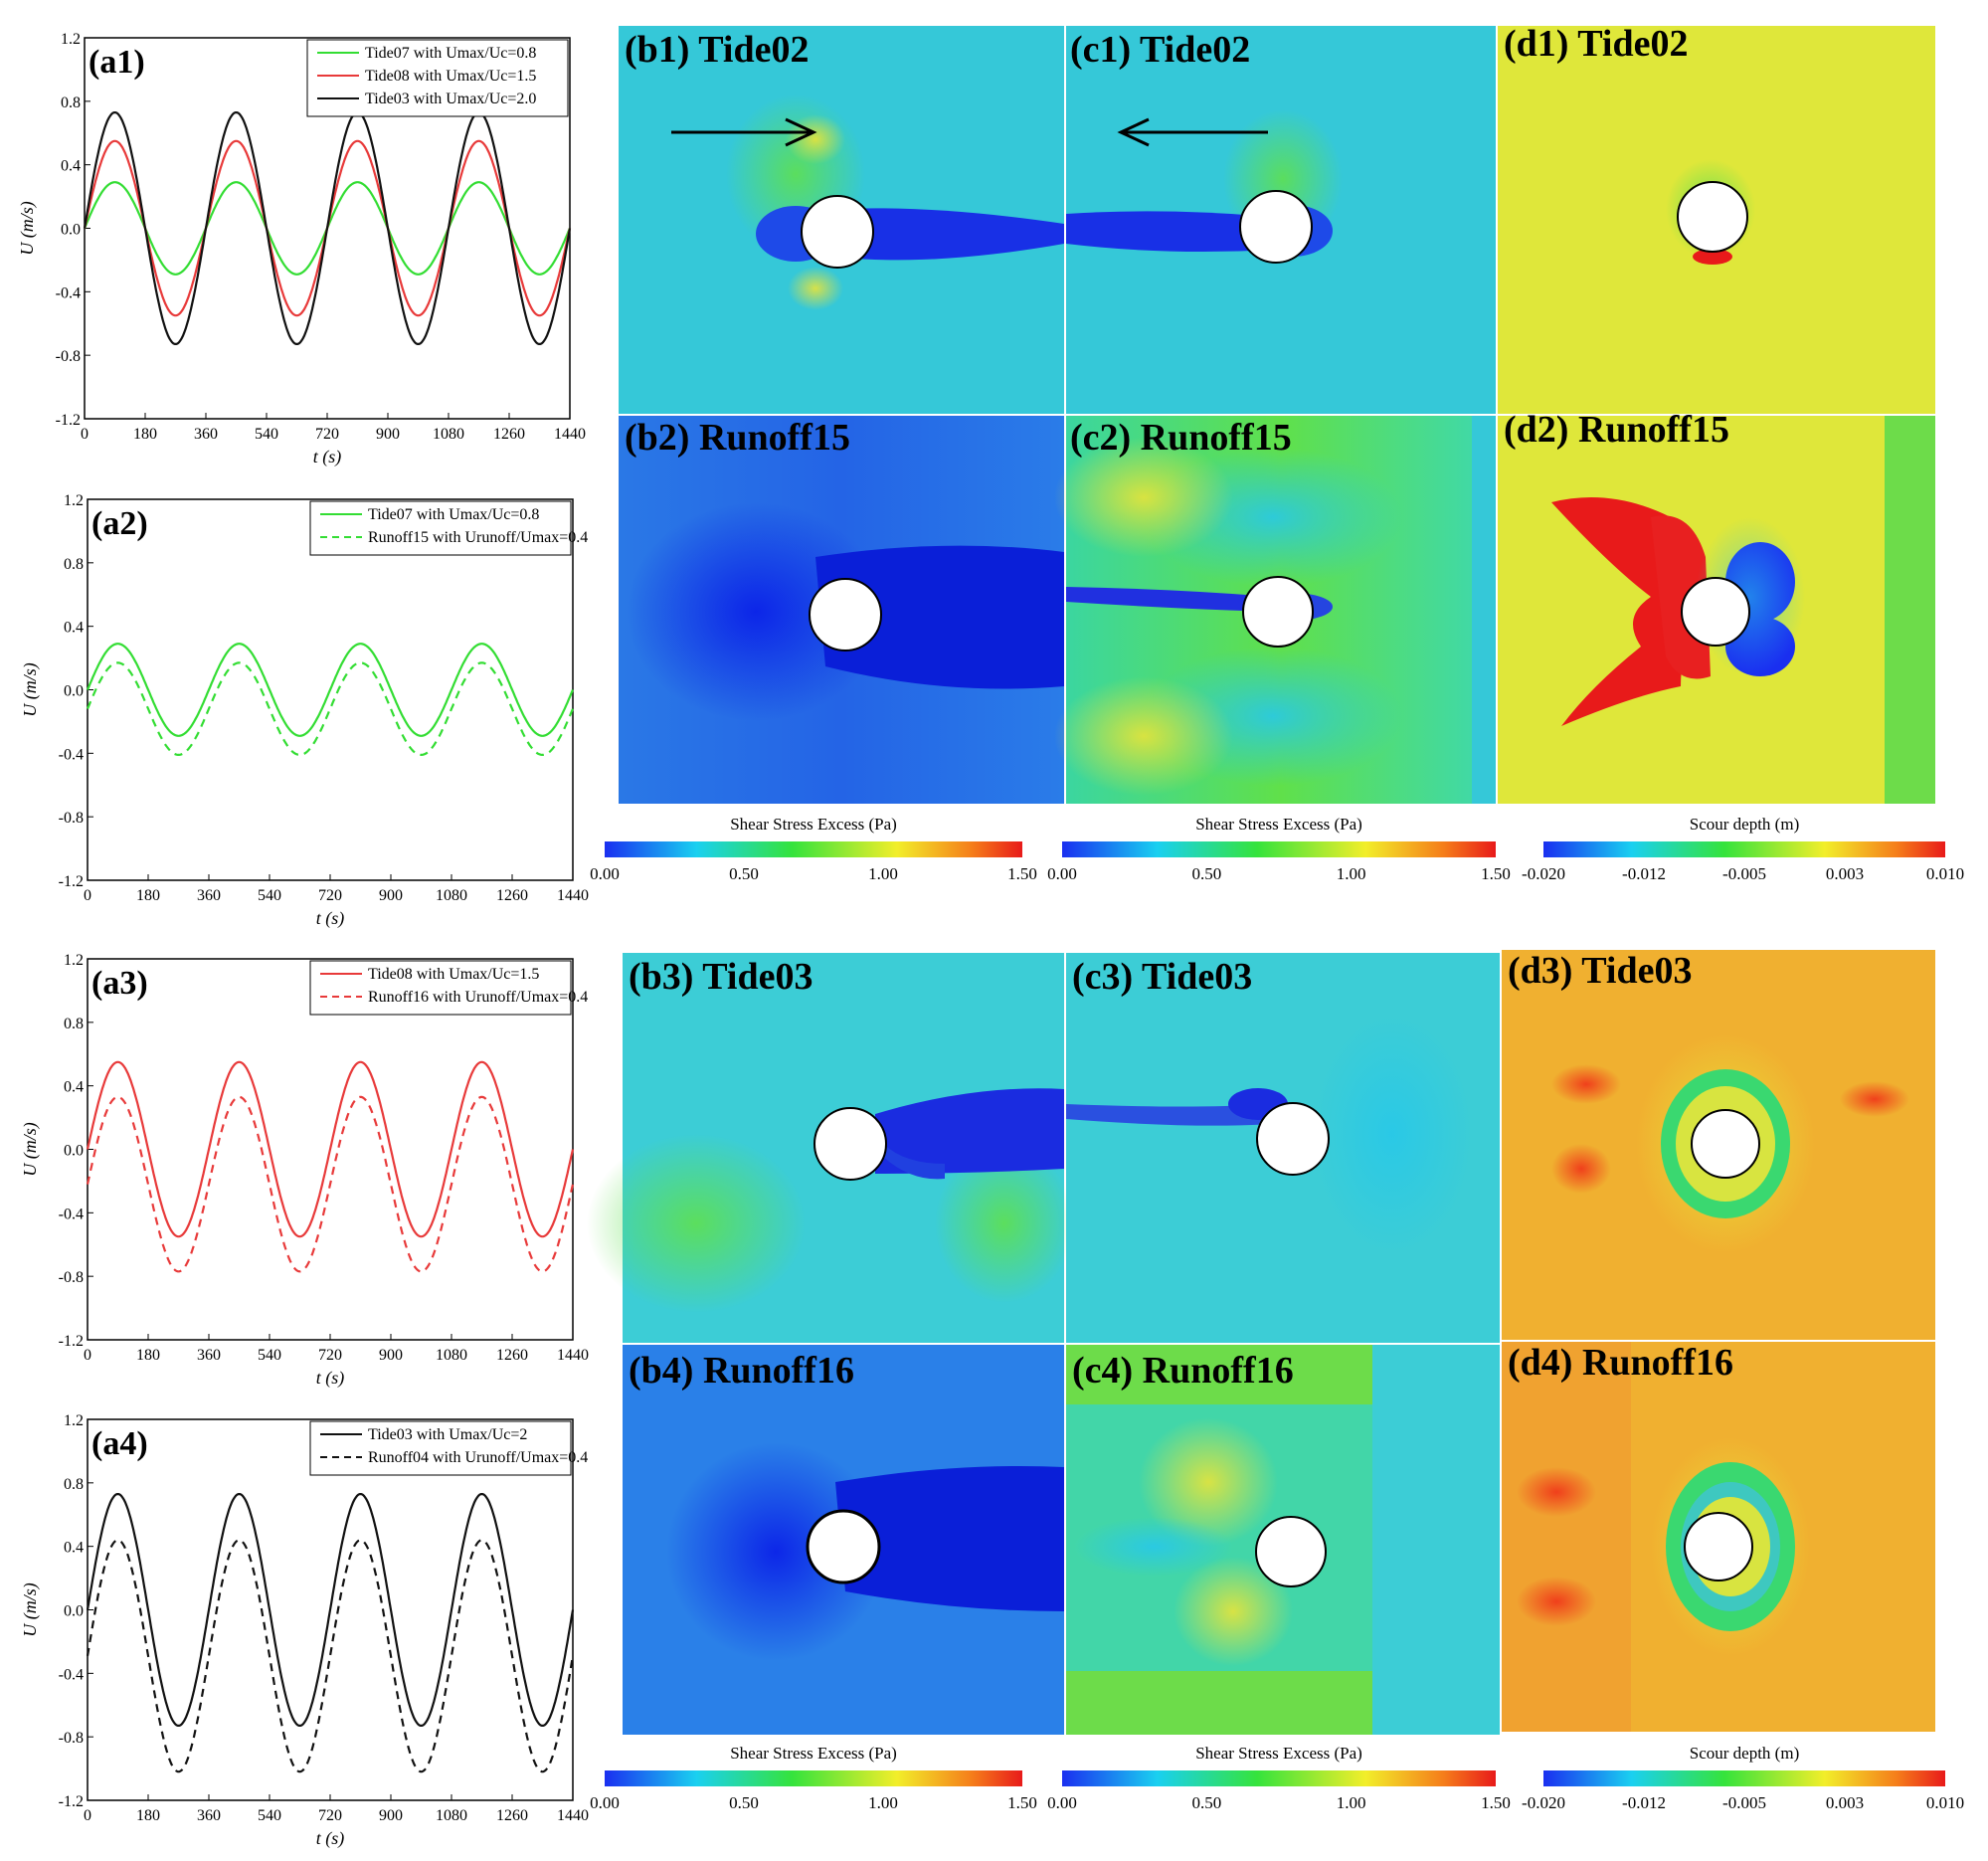  I want to click on legend-entry: Runoff15 with Urunoff/Umax=0.4, so click(478, 537).